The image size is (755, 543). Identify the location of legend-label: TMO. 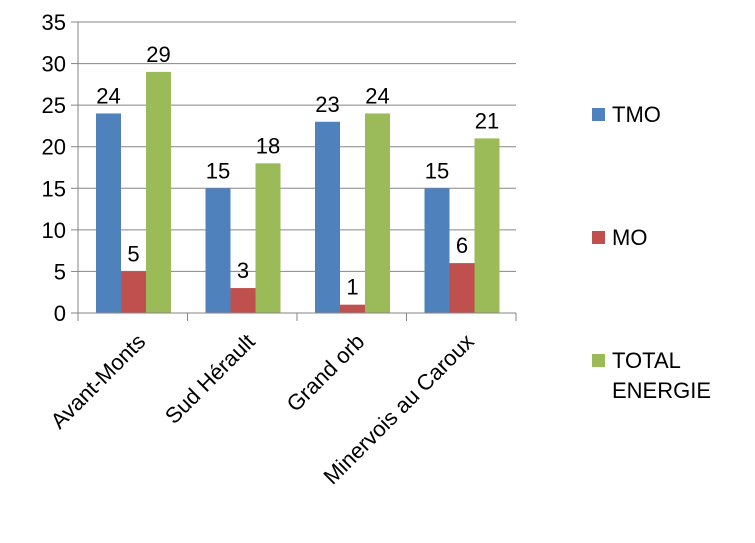
(636, 114).